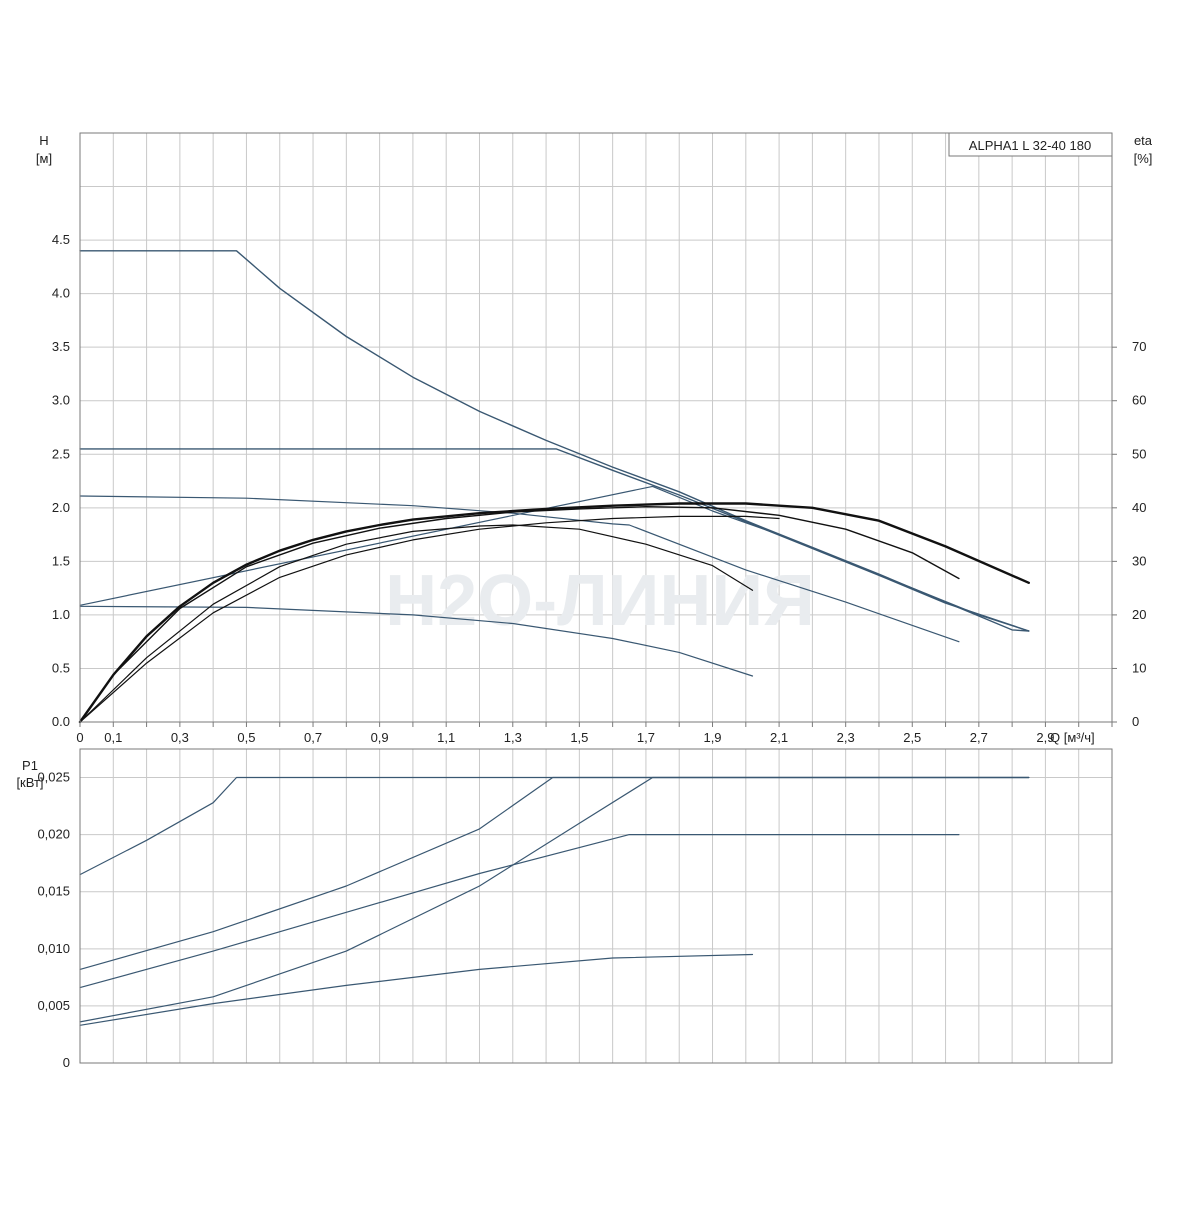 Image resolution: width=1200 pixels, height=1205 pixels. I want to click on flow-x-tick-label: 1,9, so click(712, 737).